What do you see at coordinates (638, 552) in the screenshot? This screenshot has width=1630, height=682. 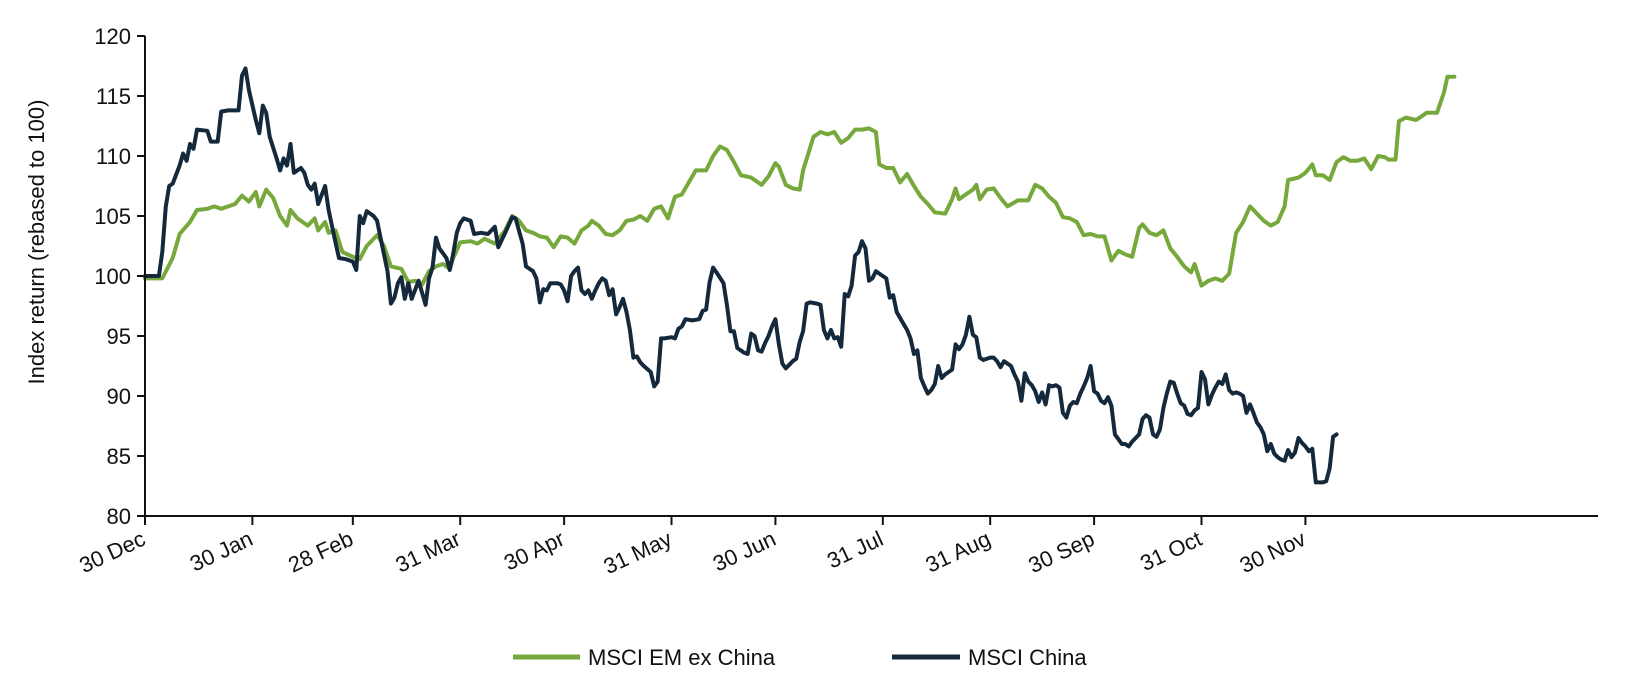 I see `x-tick-label: 31 May` at bounding box center [638, 552].